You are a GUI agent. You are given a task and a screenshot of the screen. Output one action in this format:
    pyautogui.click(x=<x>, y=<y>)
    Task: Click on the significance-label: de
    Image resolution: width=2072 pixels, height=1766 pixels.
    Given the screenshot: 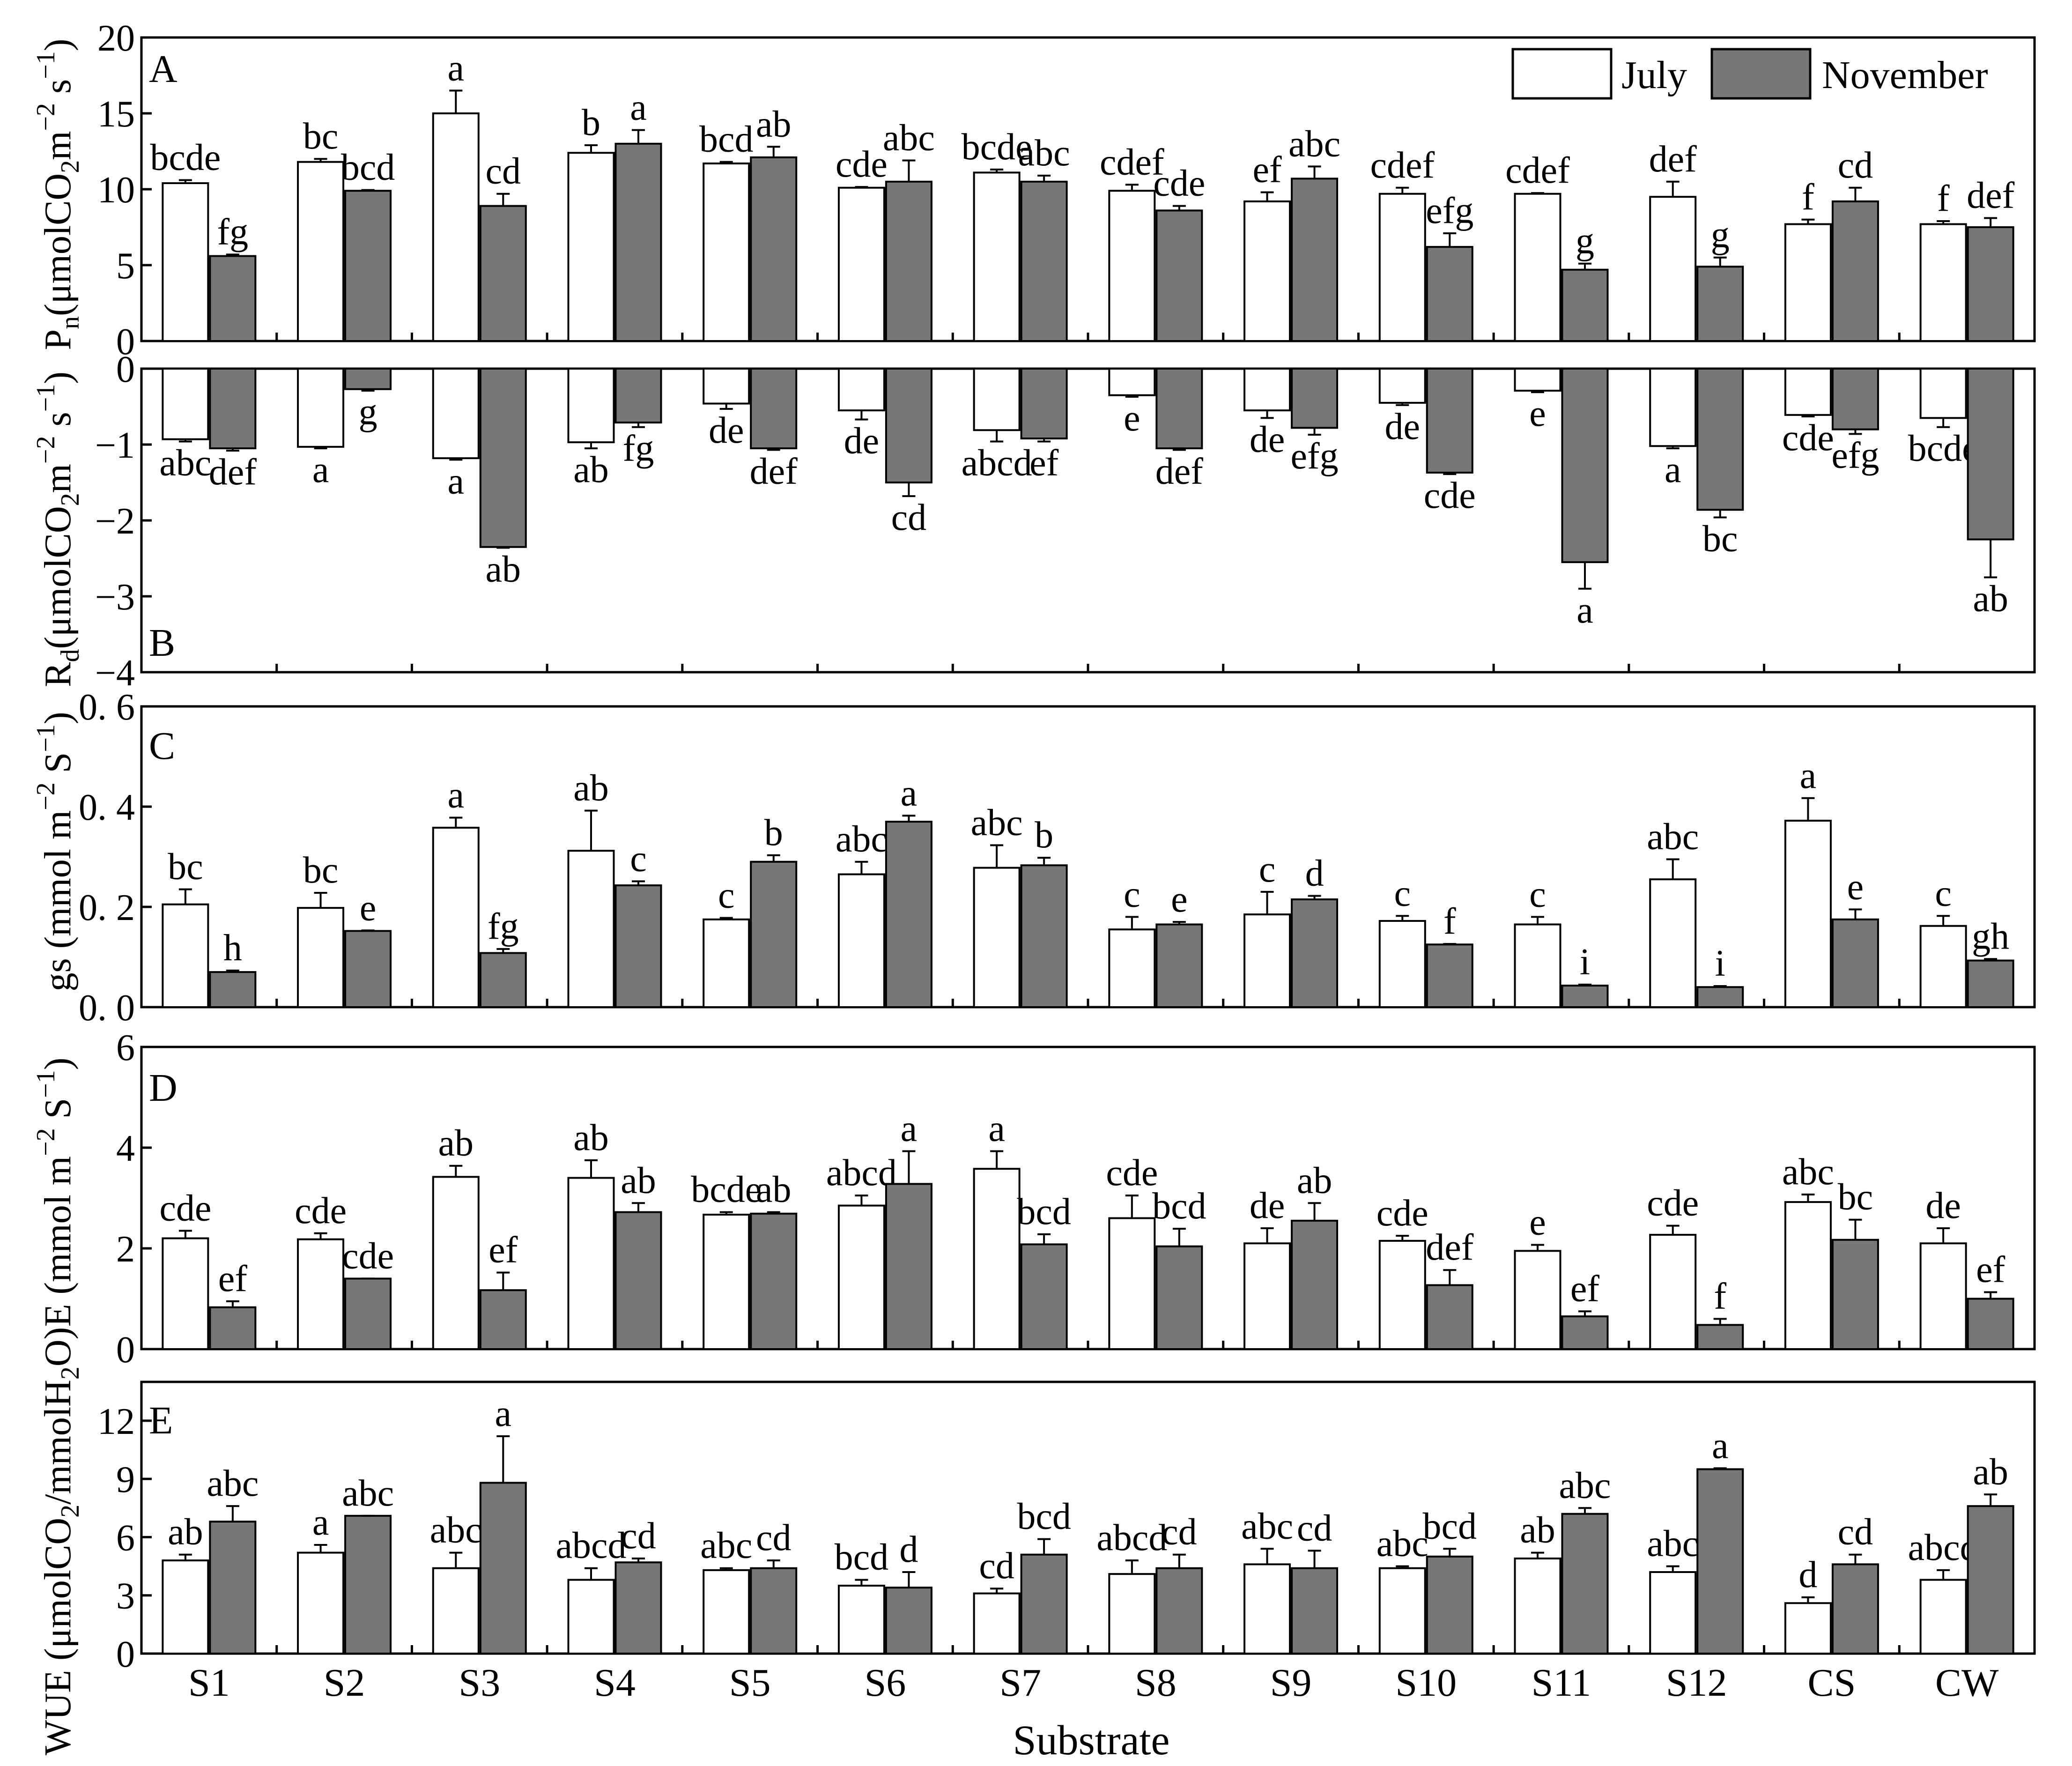 What is the action you would take?
    pyautogui.click(x=1403, y=426)
    